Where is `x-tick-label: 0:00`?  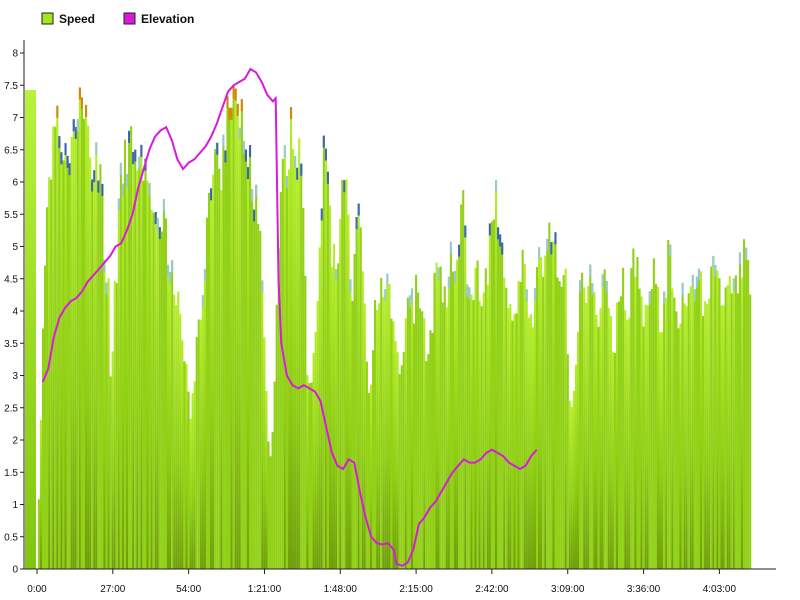
x-tick-label: 0:00 is located at coordinates (37, 589).